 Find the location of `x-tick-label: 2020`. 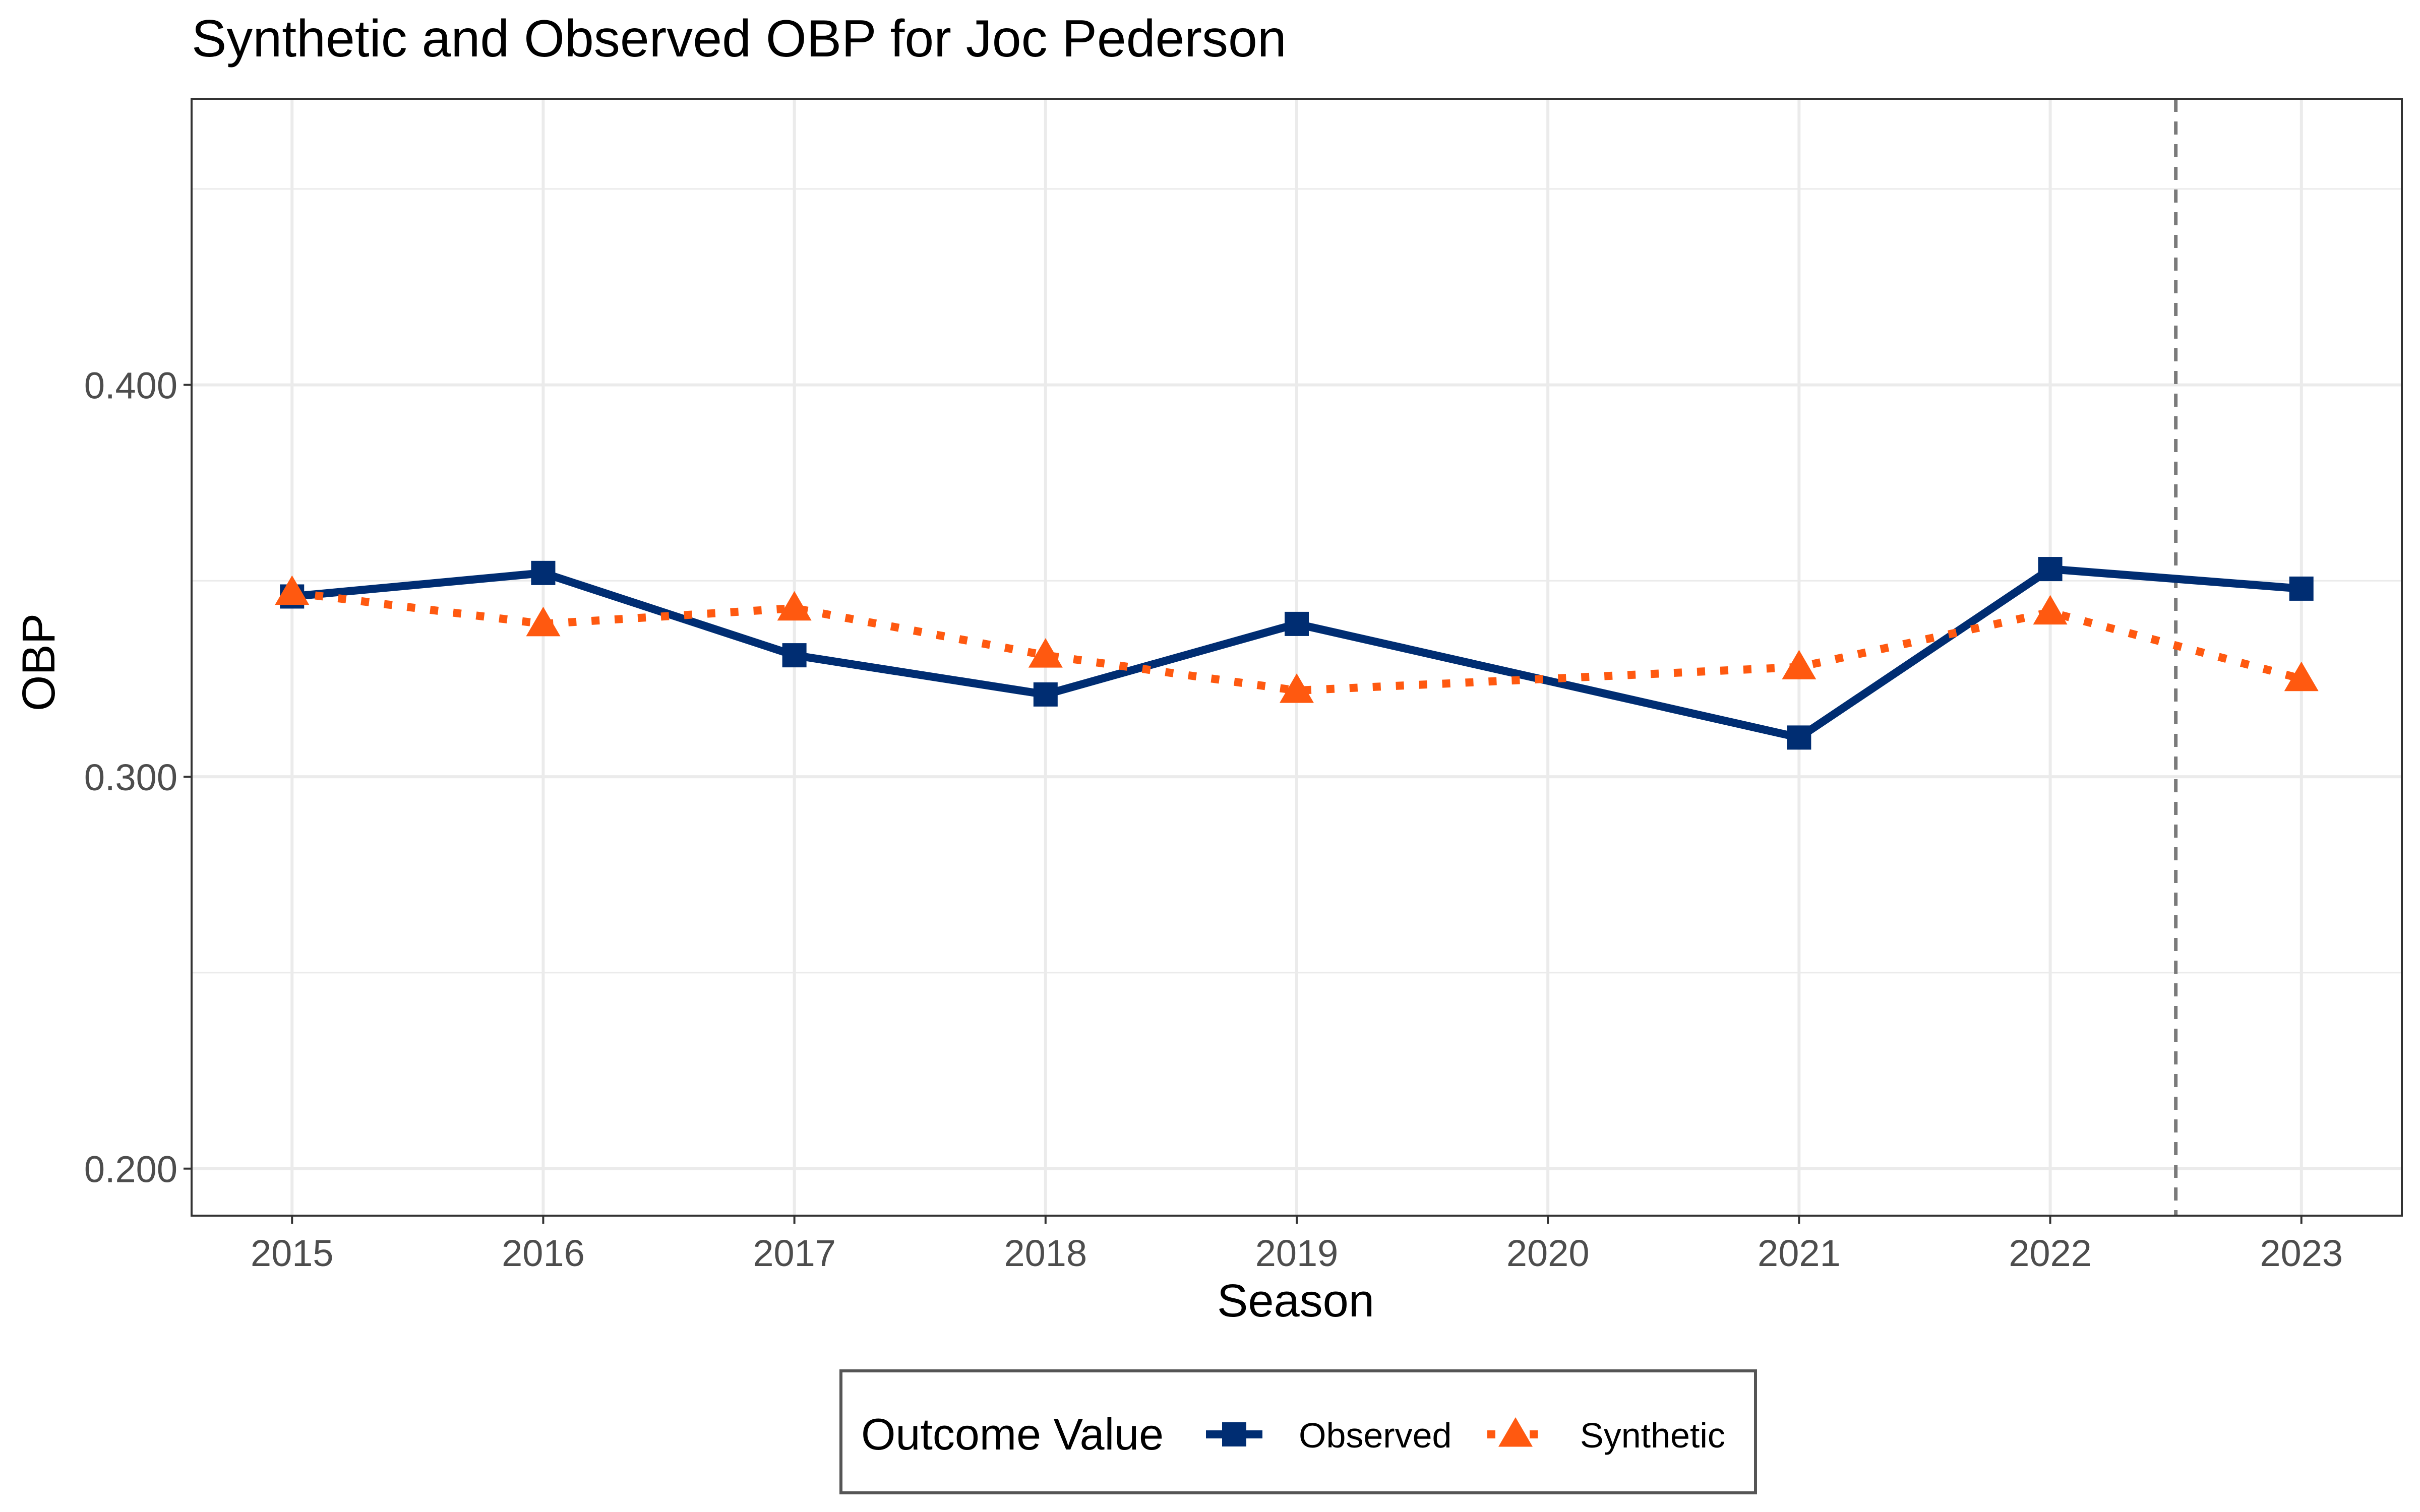

x-tick-label: 2020 is located at coordinates (1548, 1253).